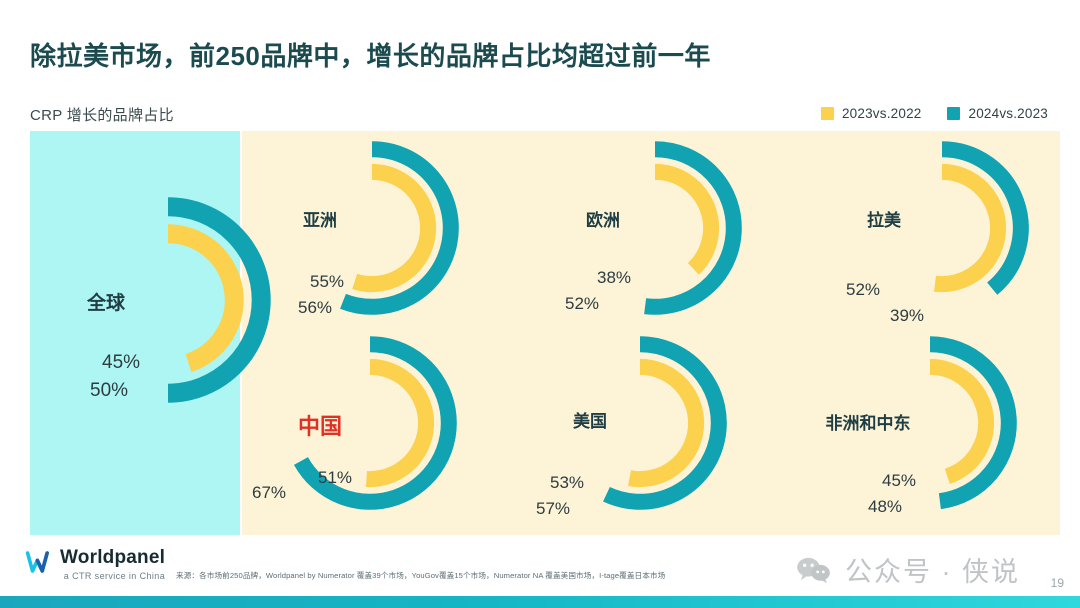 The image size is (1080, 608). Describe the element at coordinates (37, 562) in the screenshot. I see `worldpanel-w-icon` at that location.